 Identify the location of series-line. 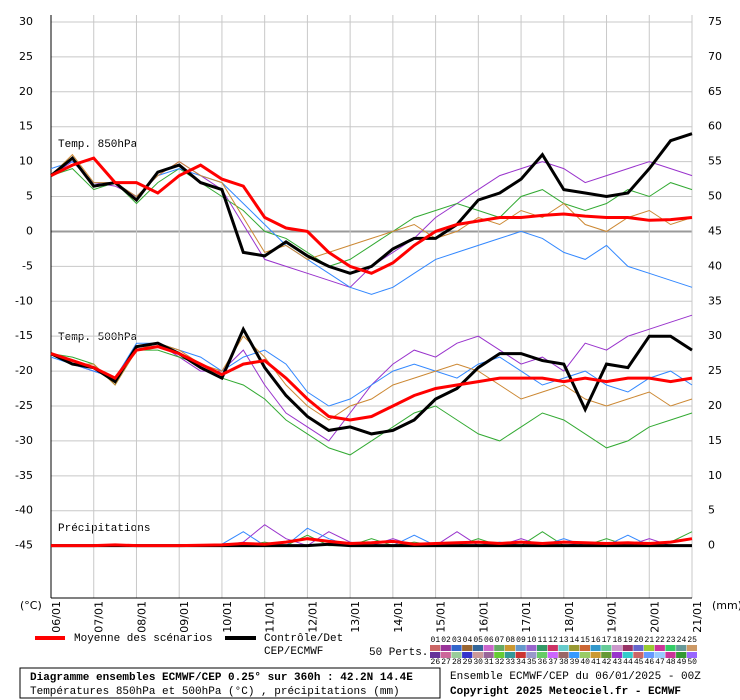
(371, 383).